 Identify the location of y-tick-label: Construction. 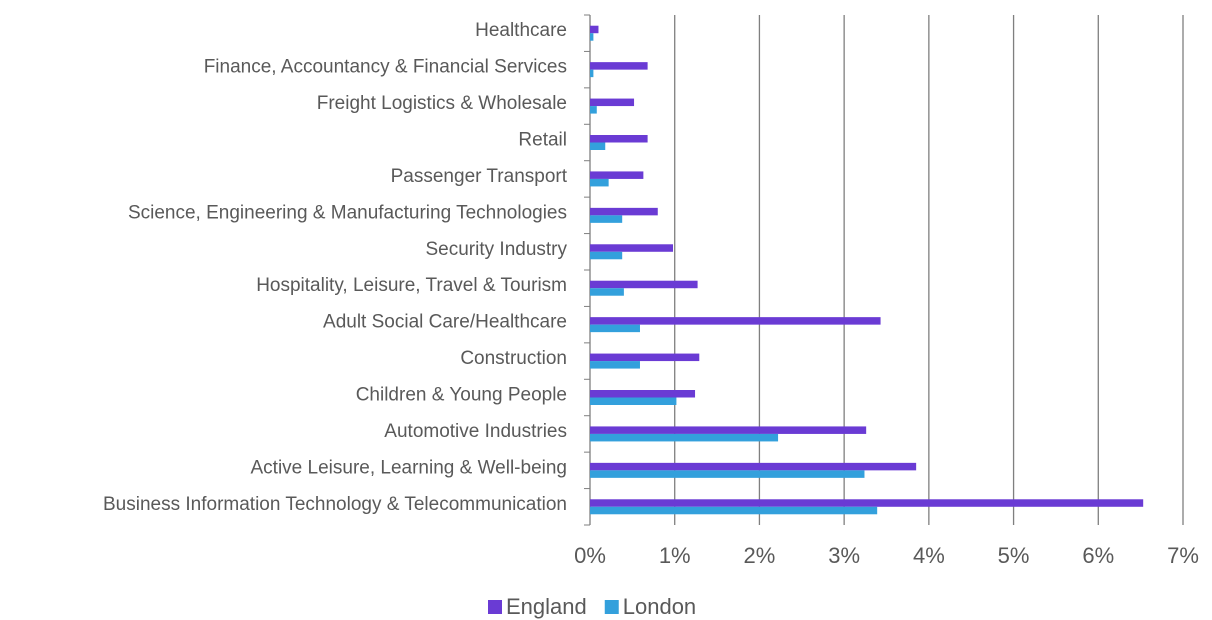
(513, 358).